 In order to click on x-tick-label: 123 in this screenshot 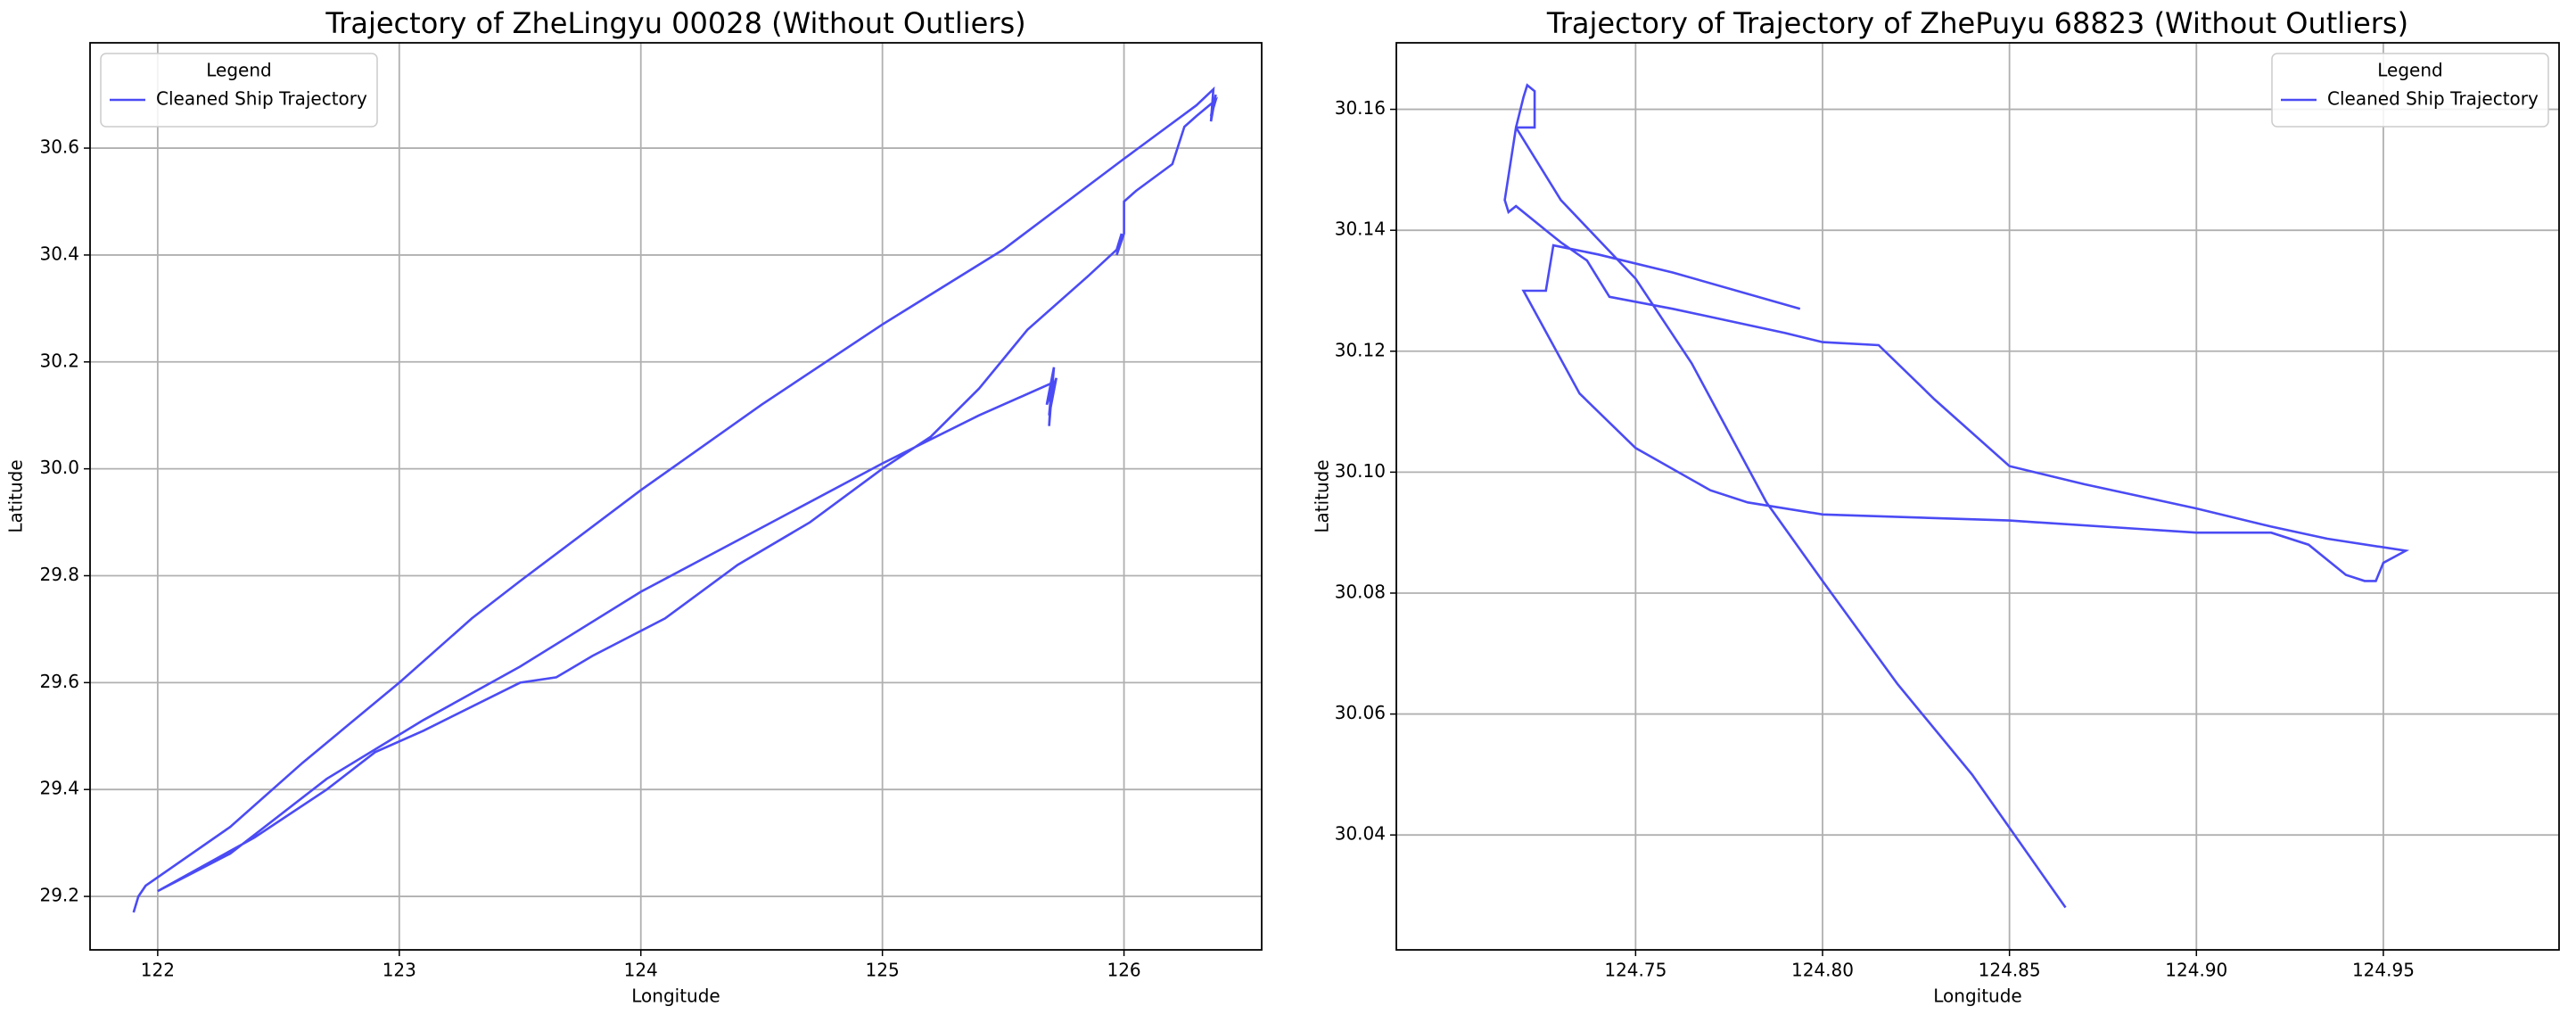, I will do `click(399, 970)`.